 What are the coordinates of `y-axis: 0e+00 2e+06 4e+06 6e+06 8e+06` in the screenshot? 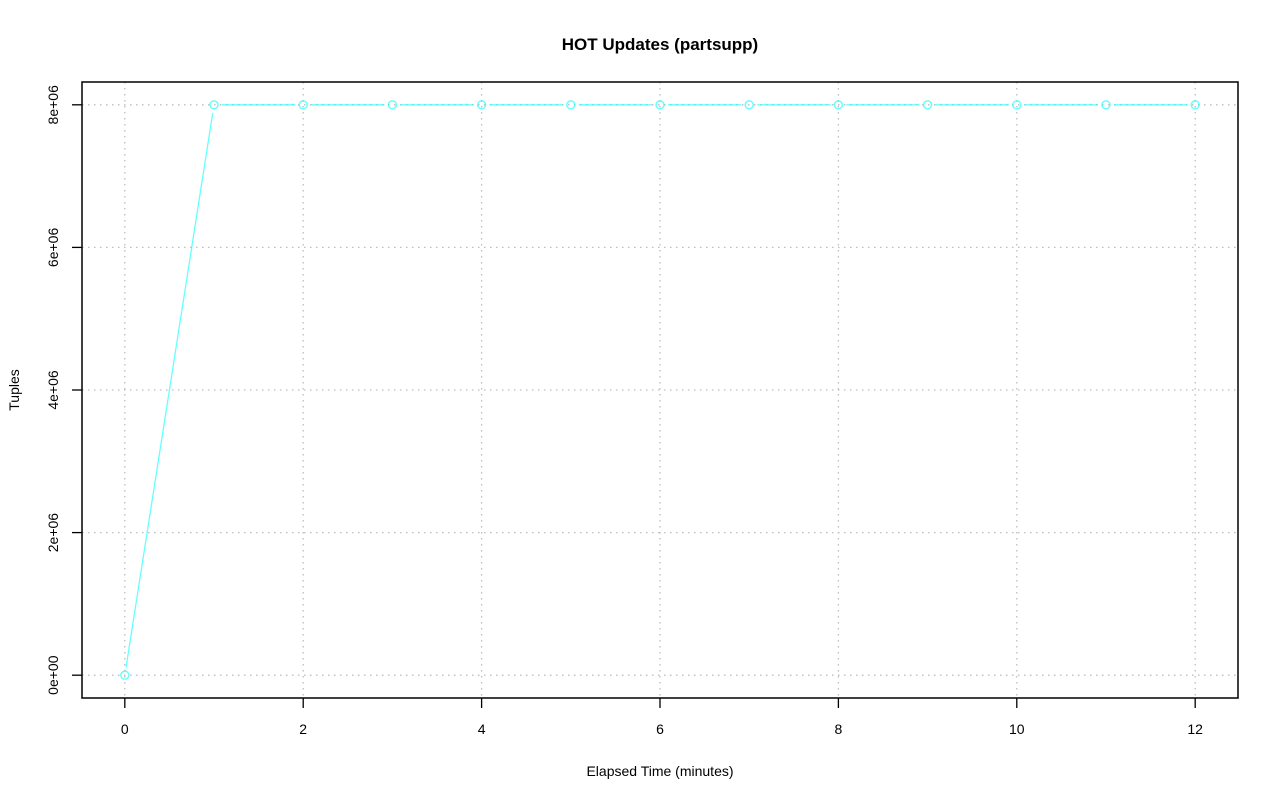 It's located at (63, 390).